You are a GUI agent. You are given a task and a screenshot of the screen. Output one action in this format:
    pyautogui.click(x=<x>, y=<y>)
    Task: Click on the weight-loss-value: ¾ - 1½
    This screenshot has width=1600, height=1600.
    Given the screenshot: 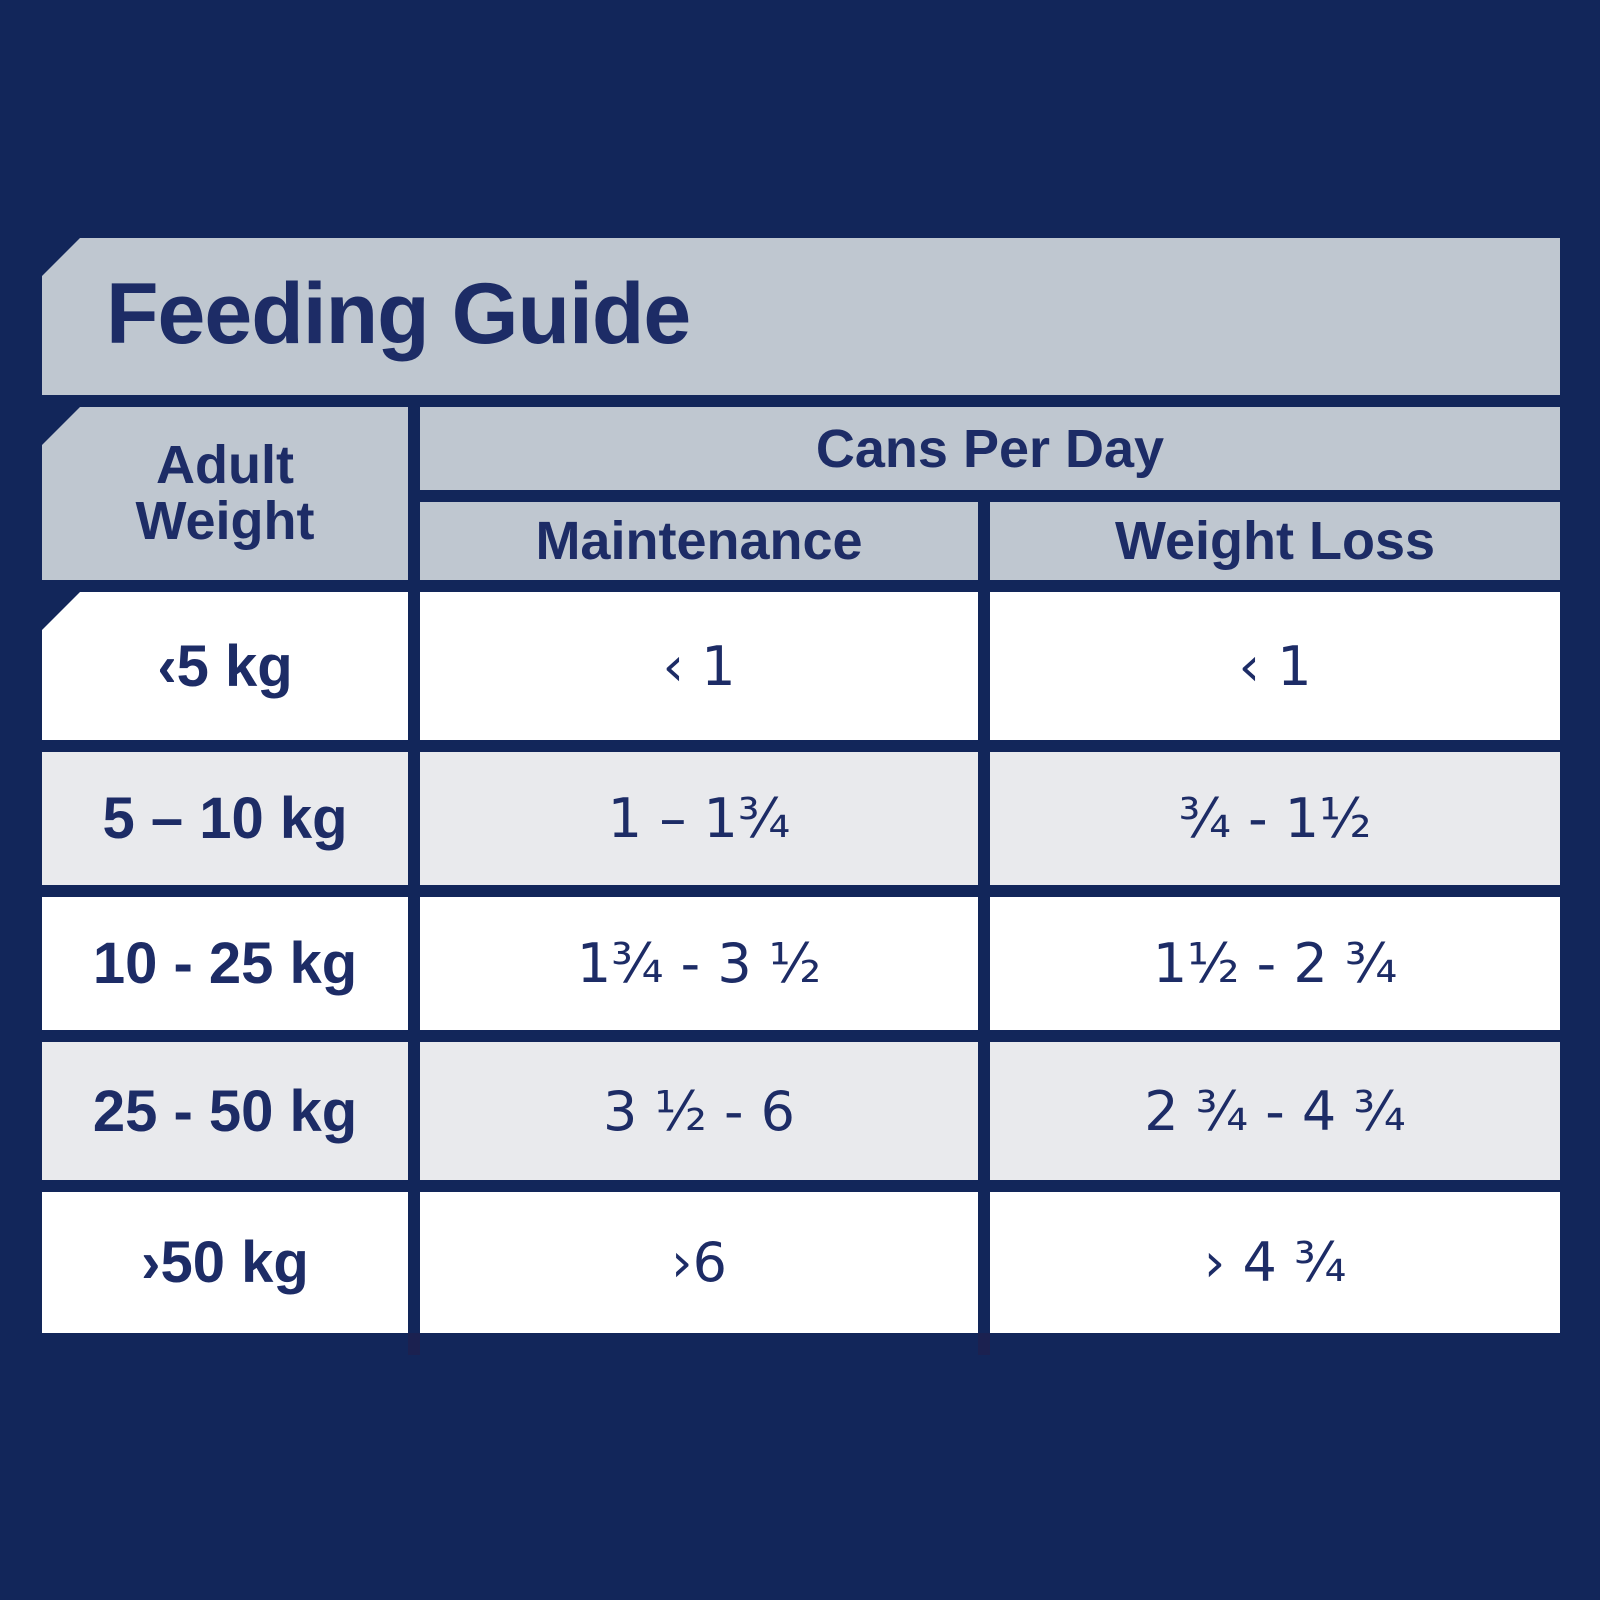 What is the action you would take?
    pyautogui.click(x=1275, y=818)
    